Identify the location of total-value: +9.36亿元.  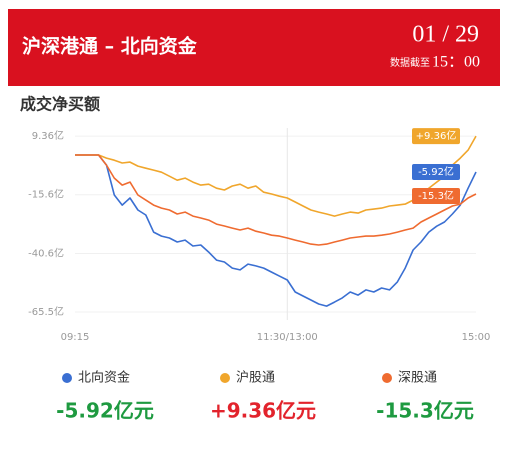
(263, 411).